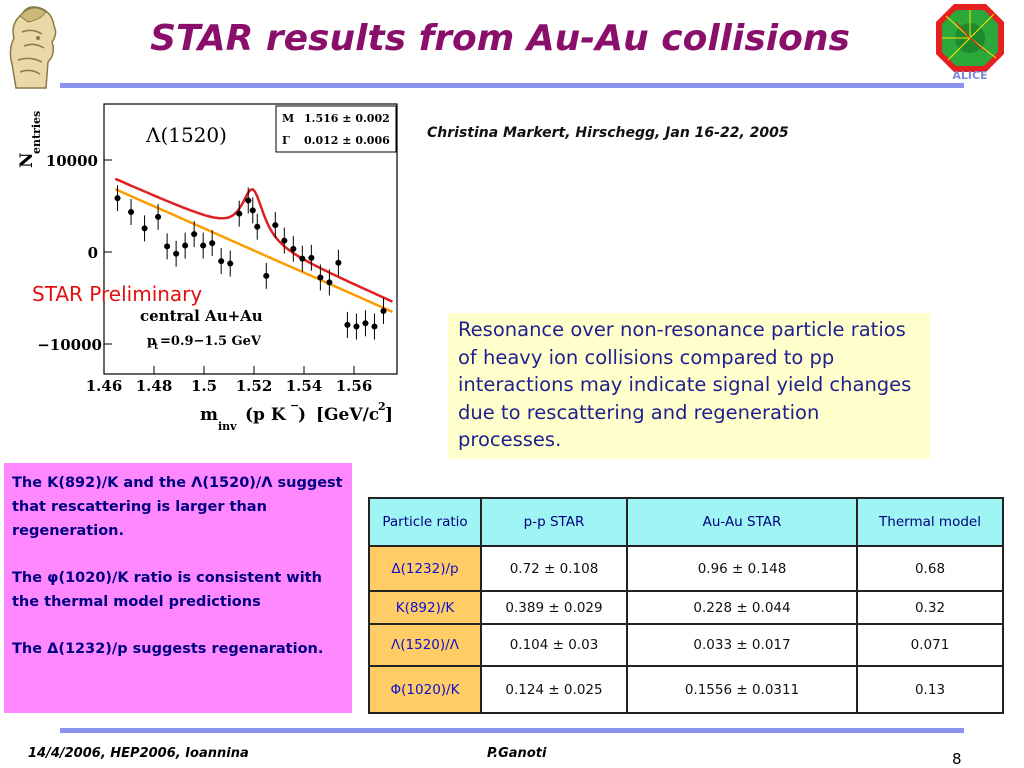  Describe the element at coordinates (425, 645) in the screenshot. I see `row-label: Λ(1520)/Λ` at that location.